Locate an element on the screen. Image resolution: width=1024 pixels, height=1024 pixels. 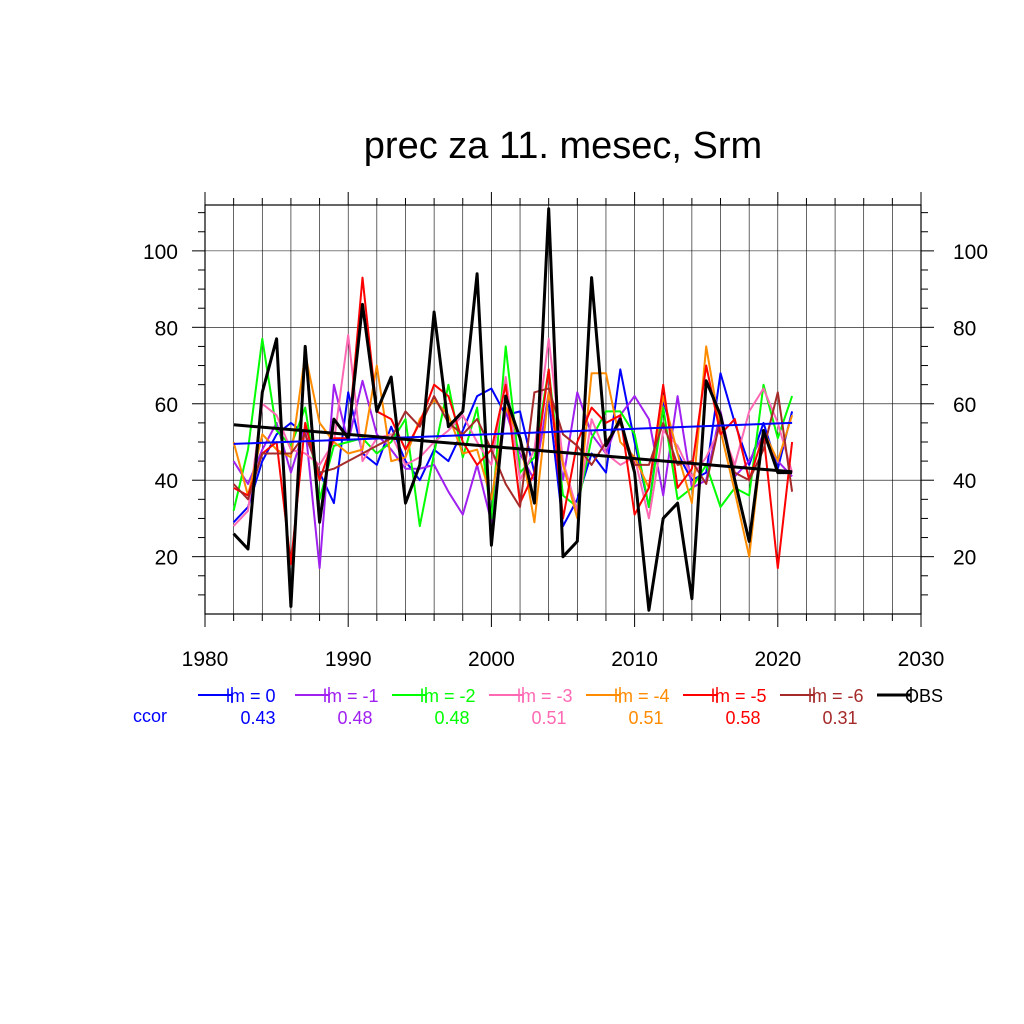
y-tick-label-left-20: 20 is located at coordinates (166, 558).